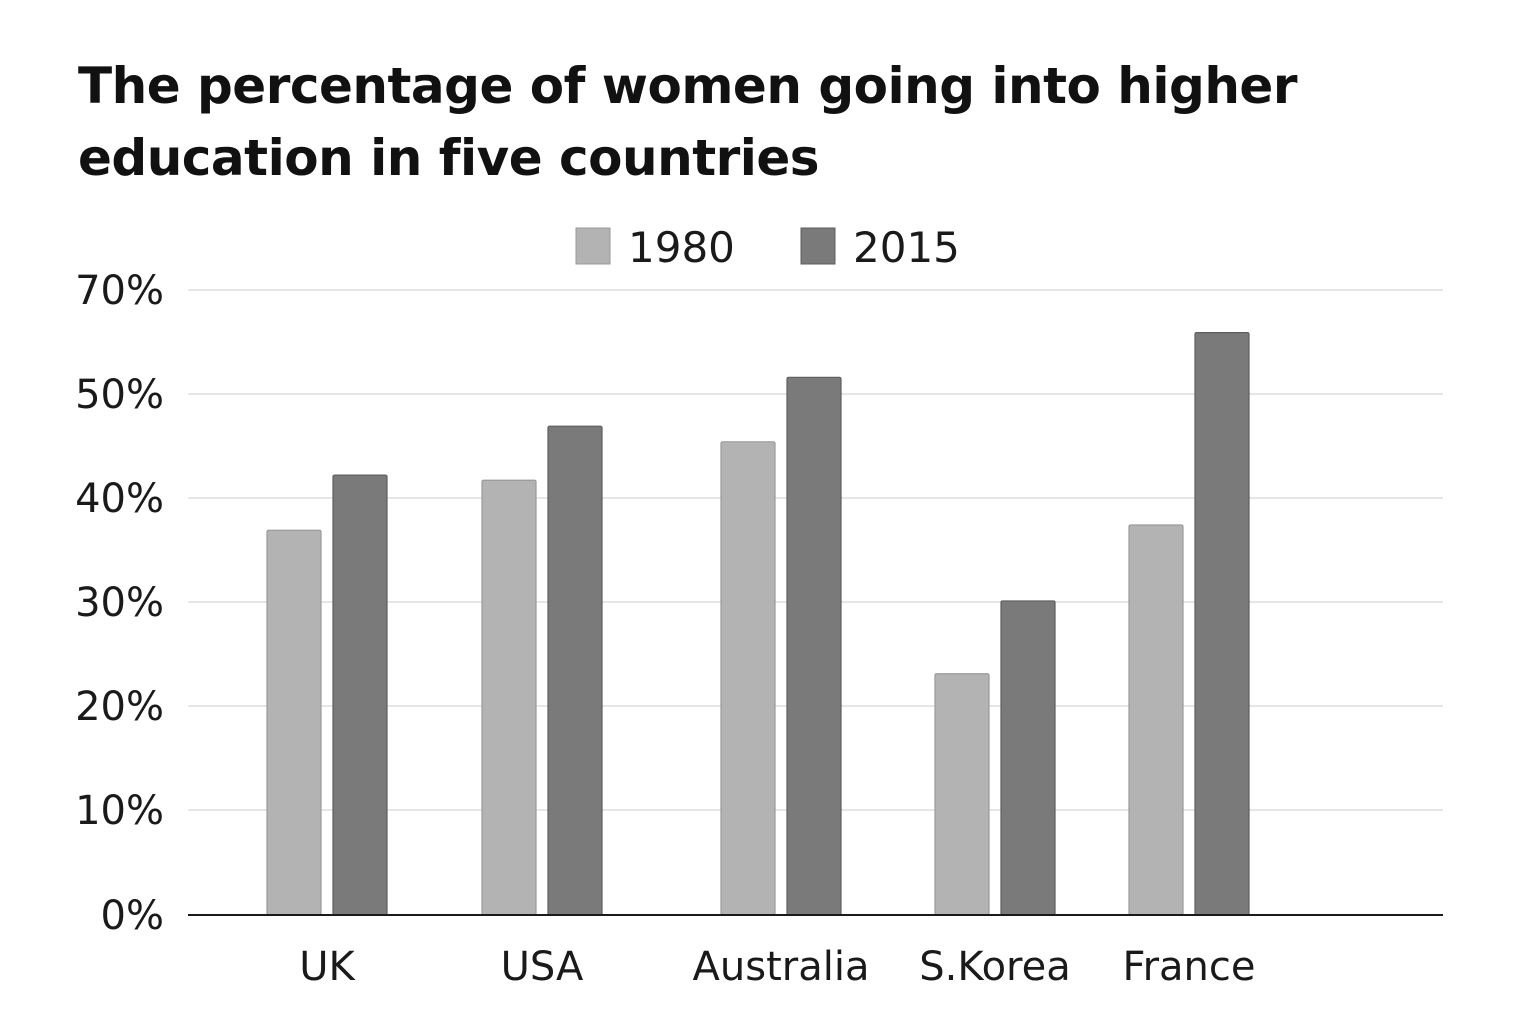  What do you see at coordinates (294, 722) in the screenshot?
I see `bar-uk-1980` at bounding box center [294, 722].